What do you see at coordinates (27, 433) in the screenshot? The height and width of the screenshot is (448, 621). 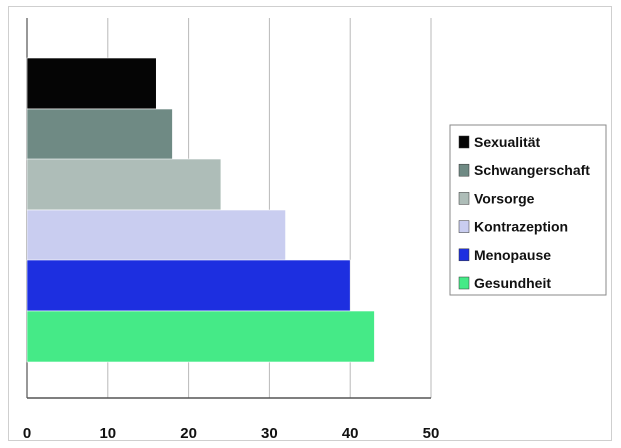 I see `x-tick-label: 0` at bounding box center [27, 433].